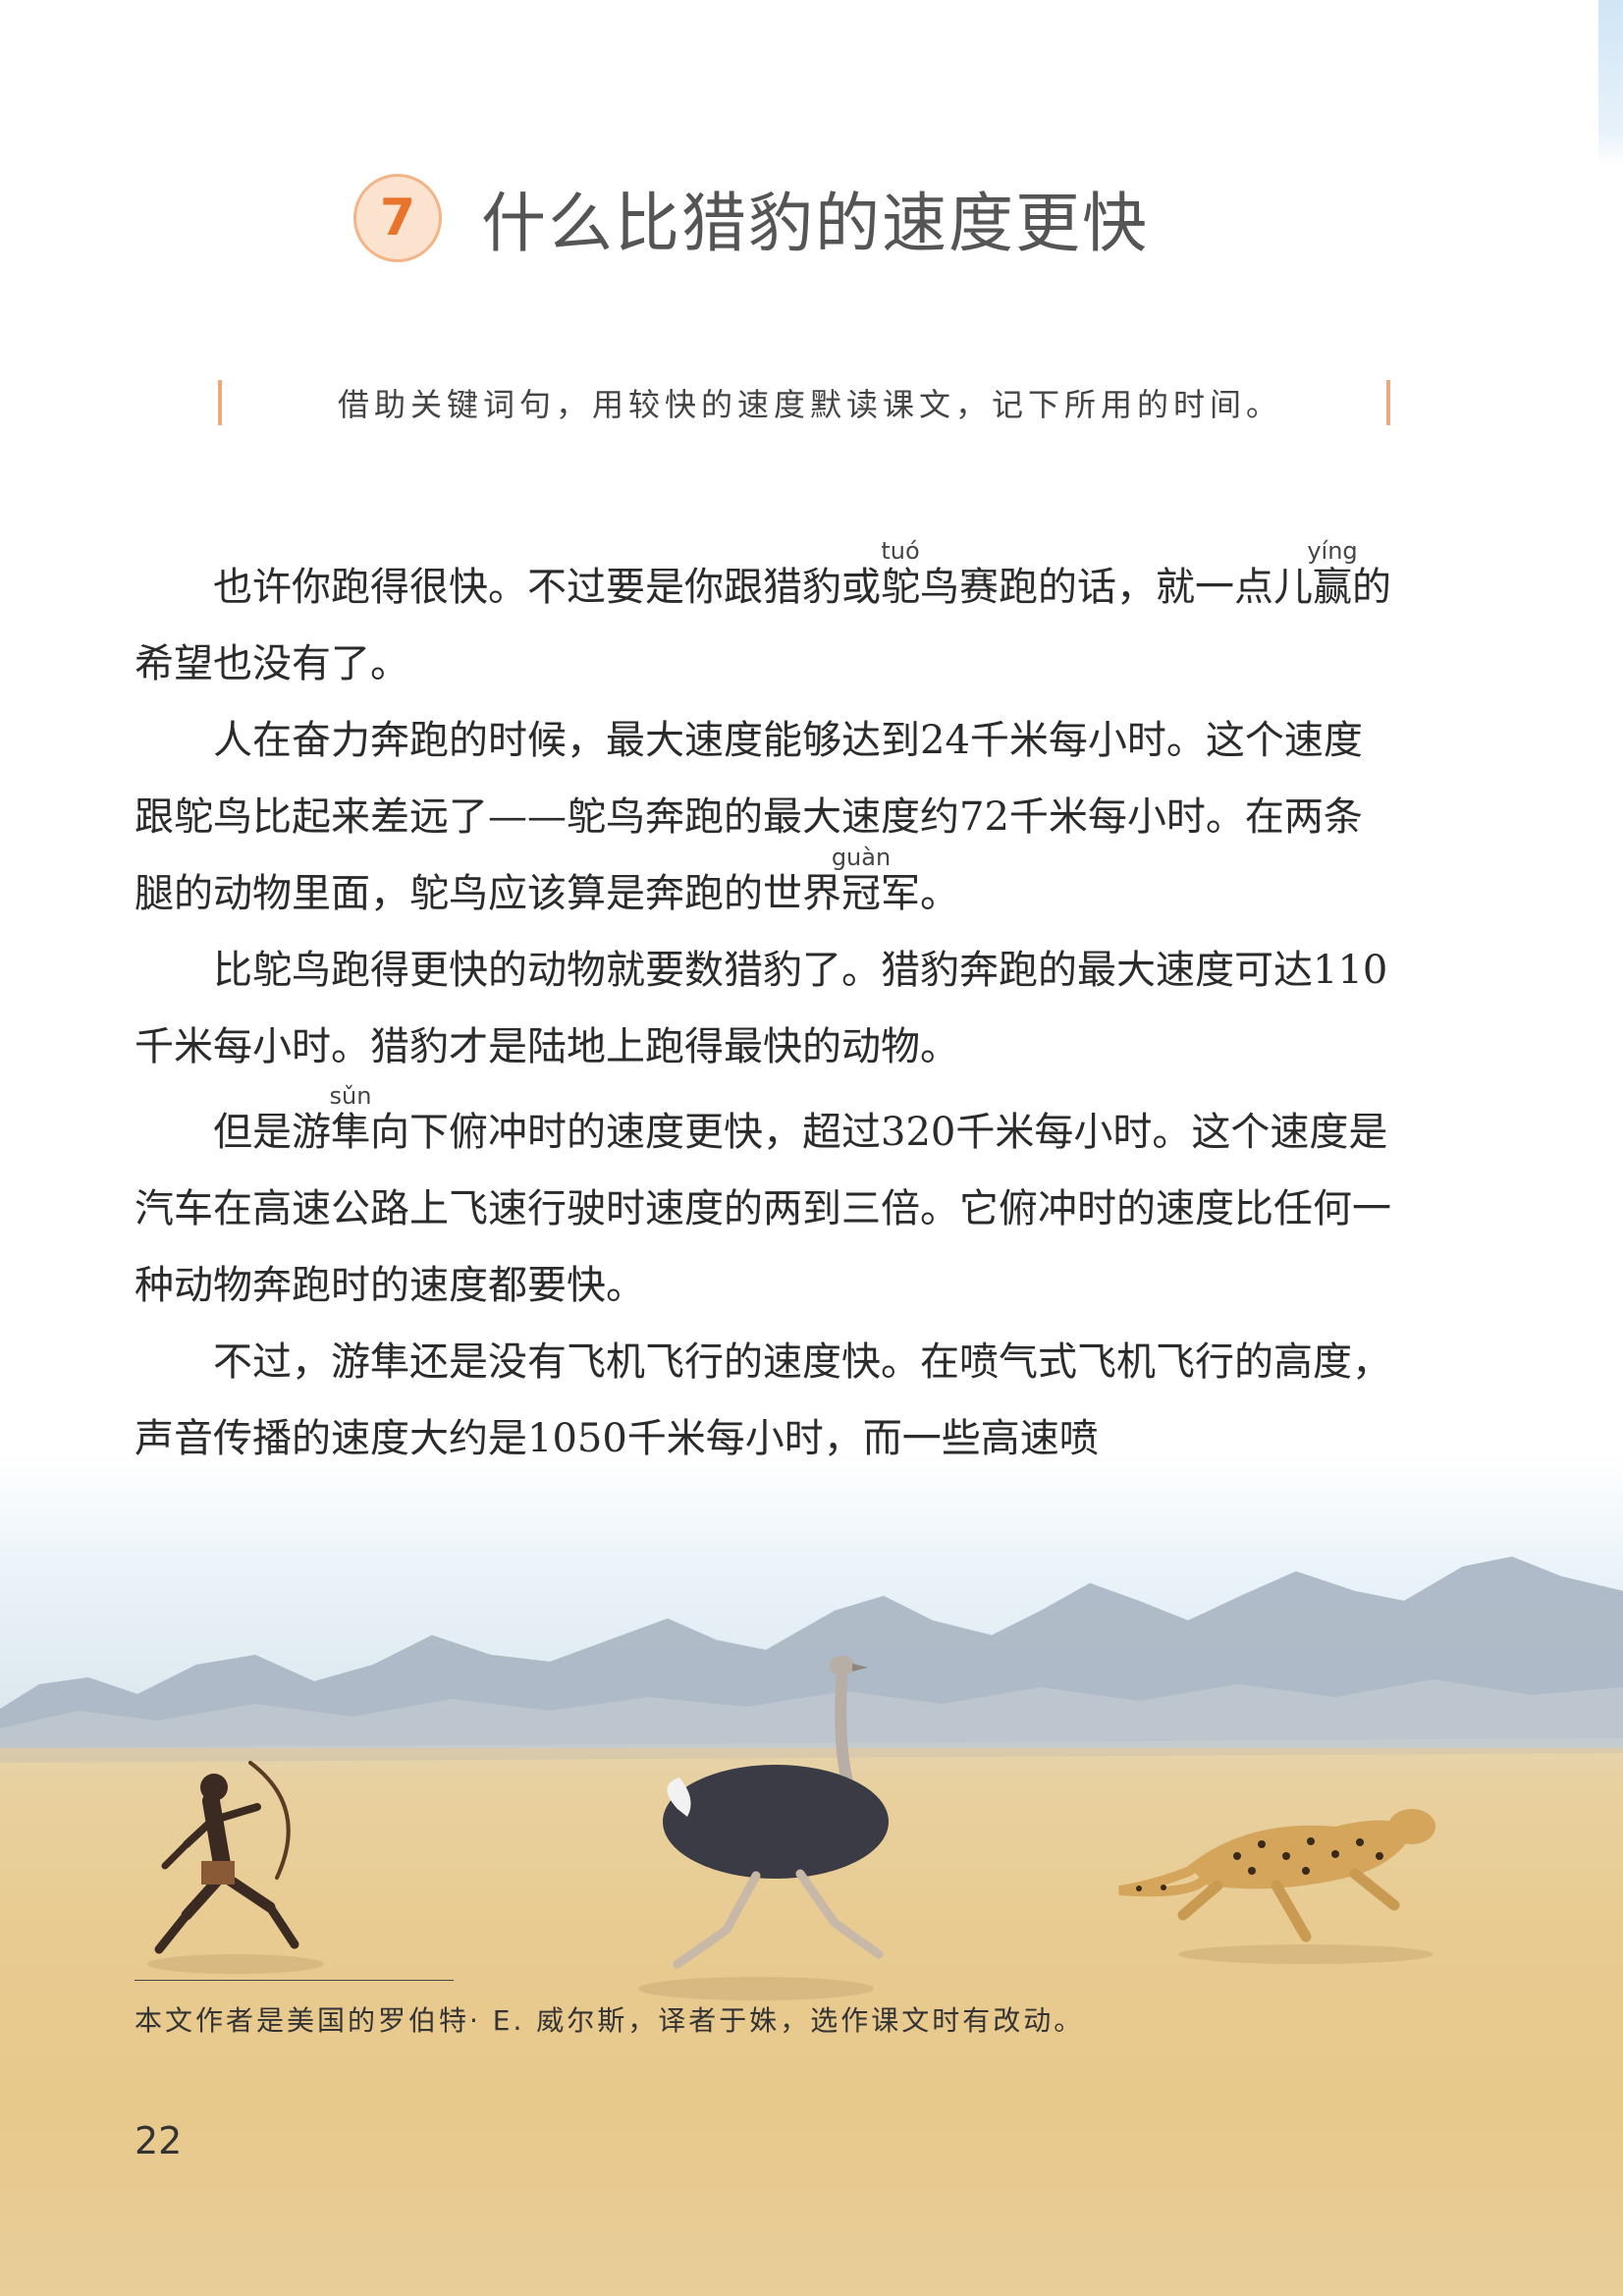 Image resolution: width=1623 pixels, height=2296 pixels. What do you see at coordinates (547, 587) in the screenshot?
I see `p1-text-1: 也许你跑得很快。不过要是你跟猎豹或` at bounding box center [547, 587].